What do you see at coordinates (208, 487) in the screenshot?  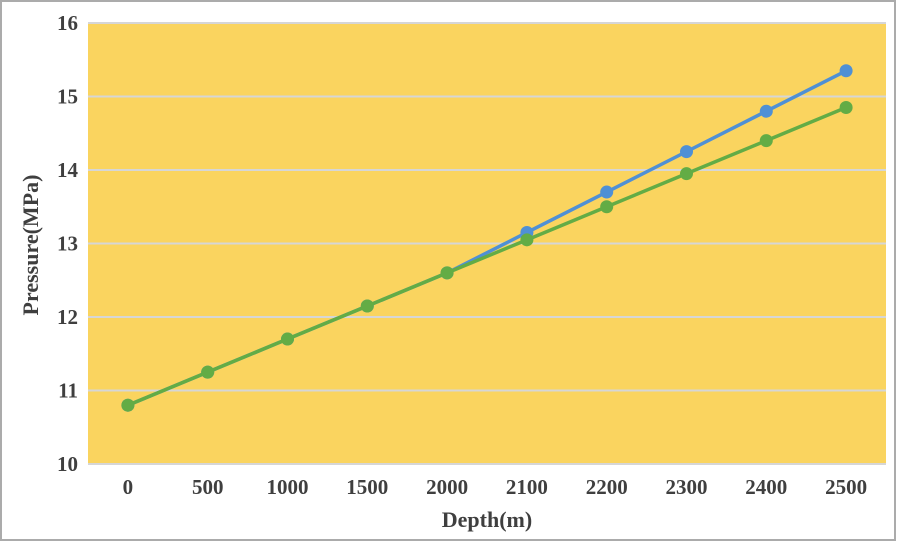 I see `x-tick-label: 500` at bounding box center [208, 487].